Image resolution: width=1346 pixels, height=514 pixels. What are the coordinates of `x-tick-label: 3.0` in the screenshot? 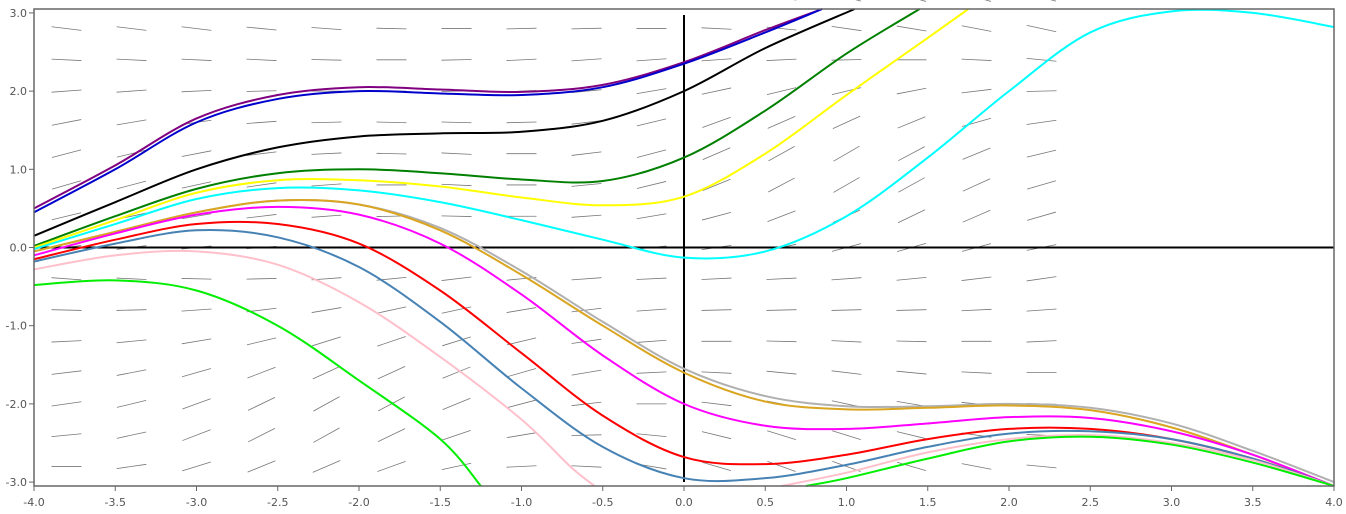 It's located at (1172, 502).